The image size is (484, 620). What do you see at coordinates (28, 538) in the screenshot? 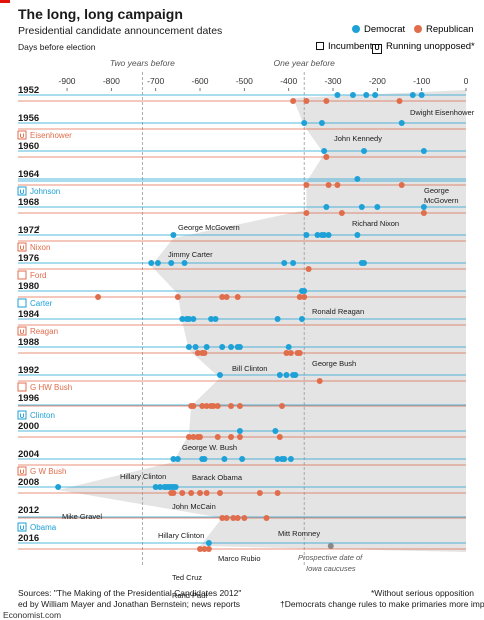
I see `year-label: 2016` at bounding box center [28, 538].